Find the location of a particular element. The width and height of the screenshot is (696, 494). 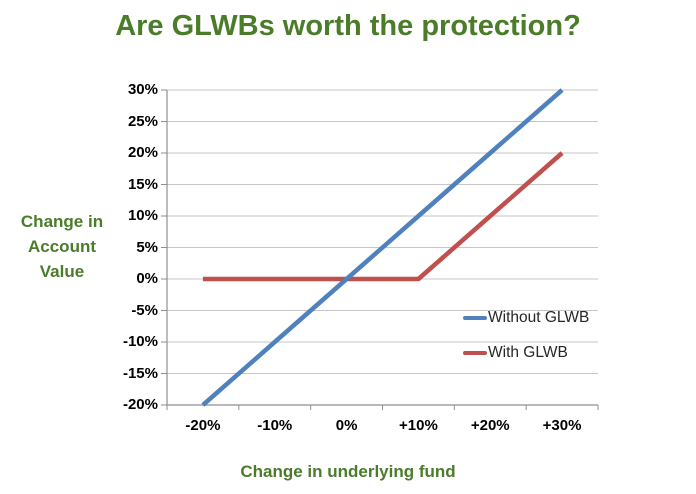

y-tick-label: 30% is located at coordinates (142, 89).